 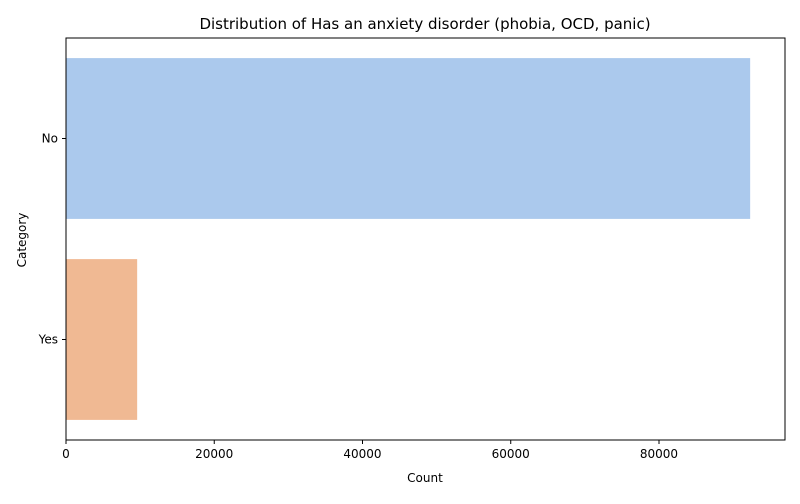 What do you see at coordinates (511, 454) in the screenshot?
I see `x-tick-label: 60000` at bounding box center [511, 454].